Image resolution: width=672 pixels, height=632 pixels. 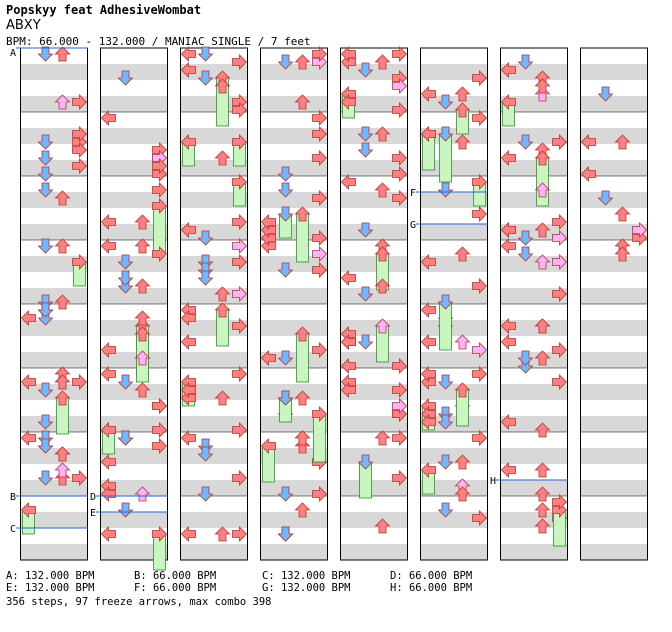 I want to click on bpm-marker-label: F, so click(x=413, y=193).